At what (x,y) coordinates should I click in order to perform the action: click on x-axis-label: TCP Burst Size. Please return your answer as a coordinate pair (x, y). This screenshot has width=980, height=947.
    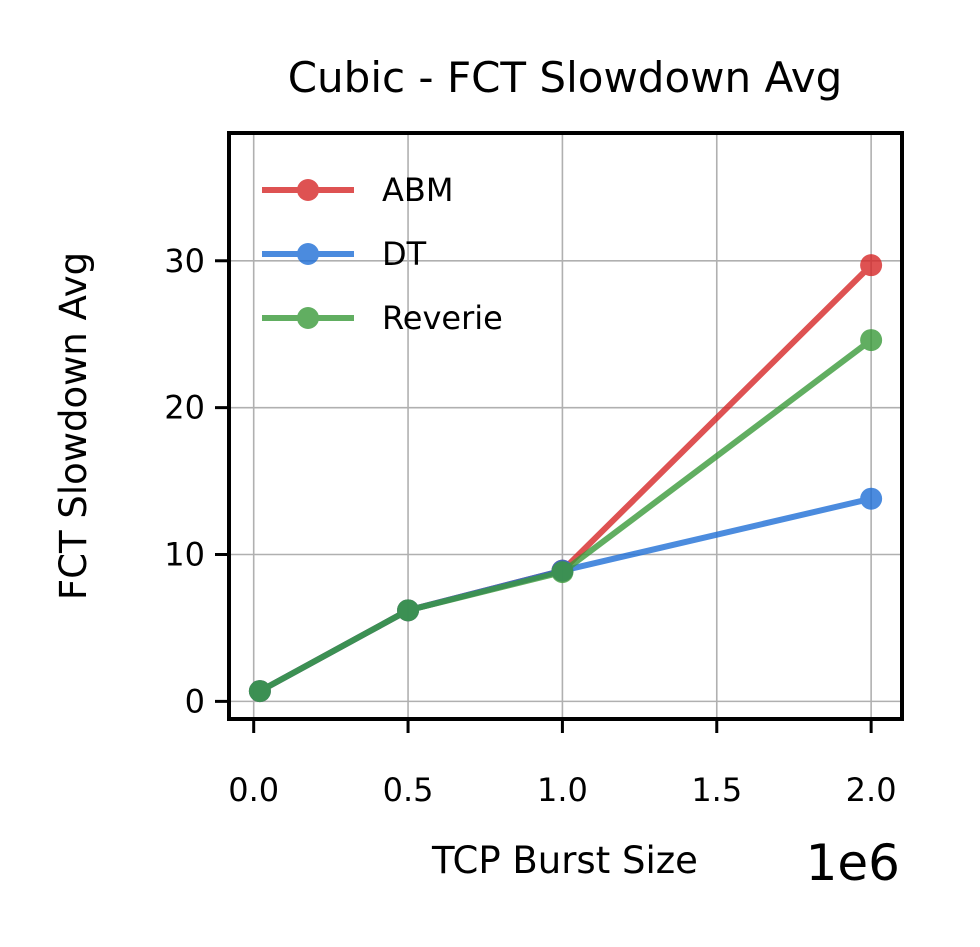
    Looking at the image, I should click on (564, 860).